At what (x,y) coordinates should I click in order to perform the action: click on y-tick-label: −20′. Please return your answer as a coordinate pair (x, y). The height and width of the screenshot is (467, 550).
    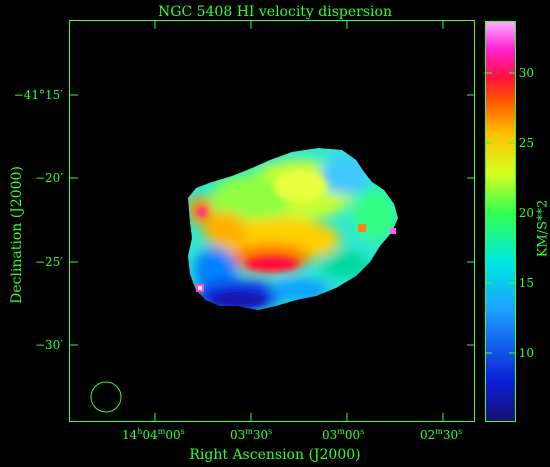
    Looking at the image, I should click on (48, 178).